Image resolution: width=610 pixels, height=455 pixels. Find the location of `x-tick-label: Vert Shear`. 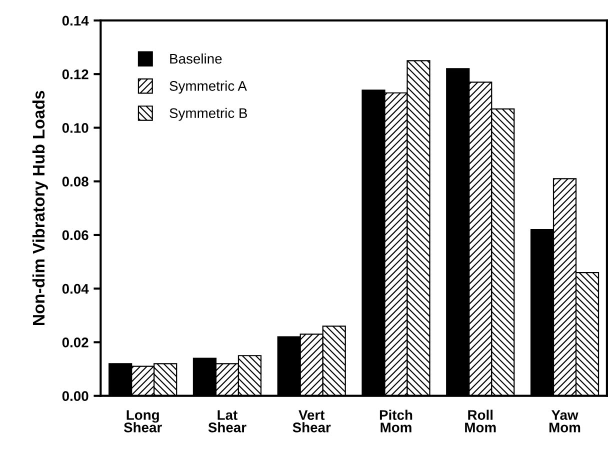

x-tick-label: Vert Shear is located at coordinates (311, 421).